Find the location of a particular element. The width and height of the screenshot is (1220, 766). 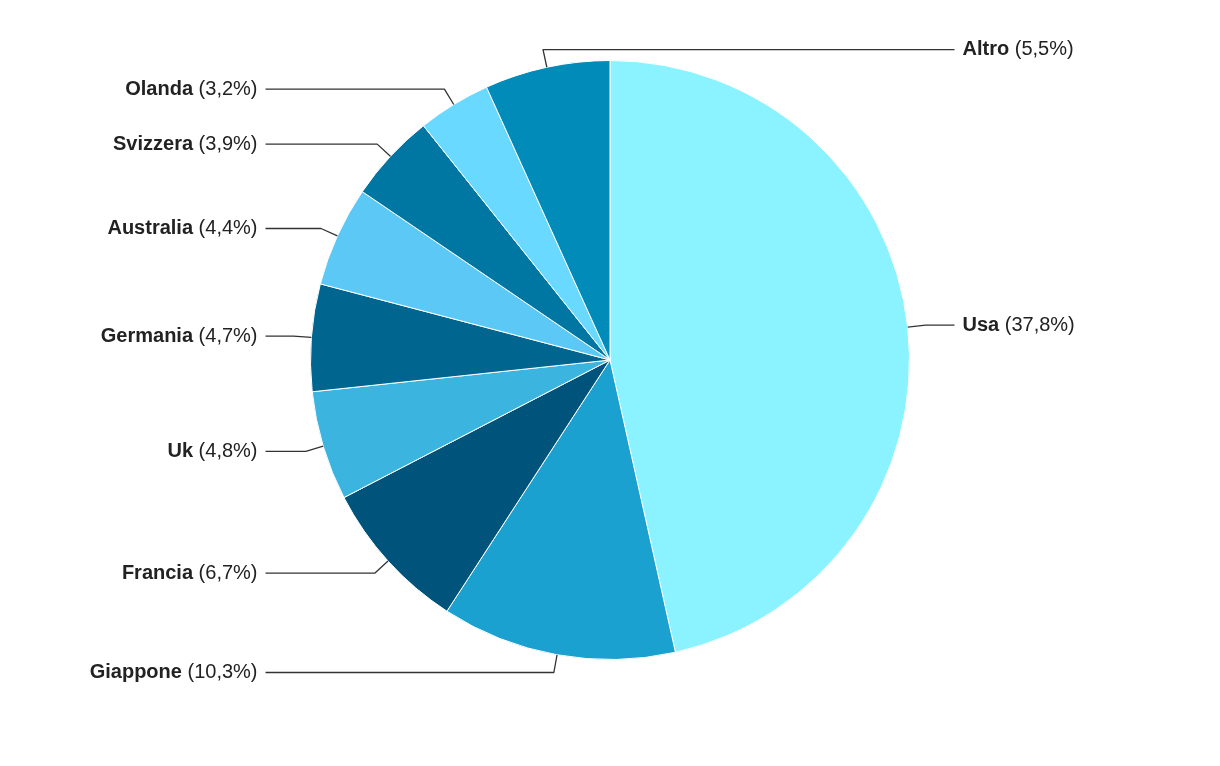

data-label: (10,3%) is located at coordinates (222, 671).